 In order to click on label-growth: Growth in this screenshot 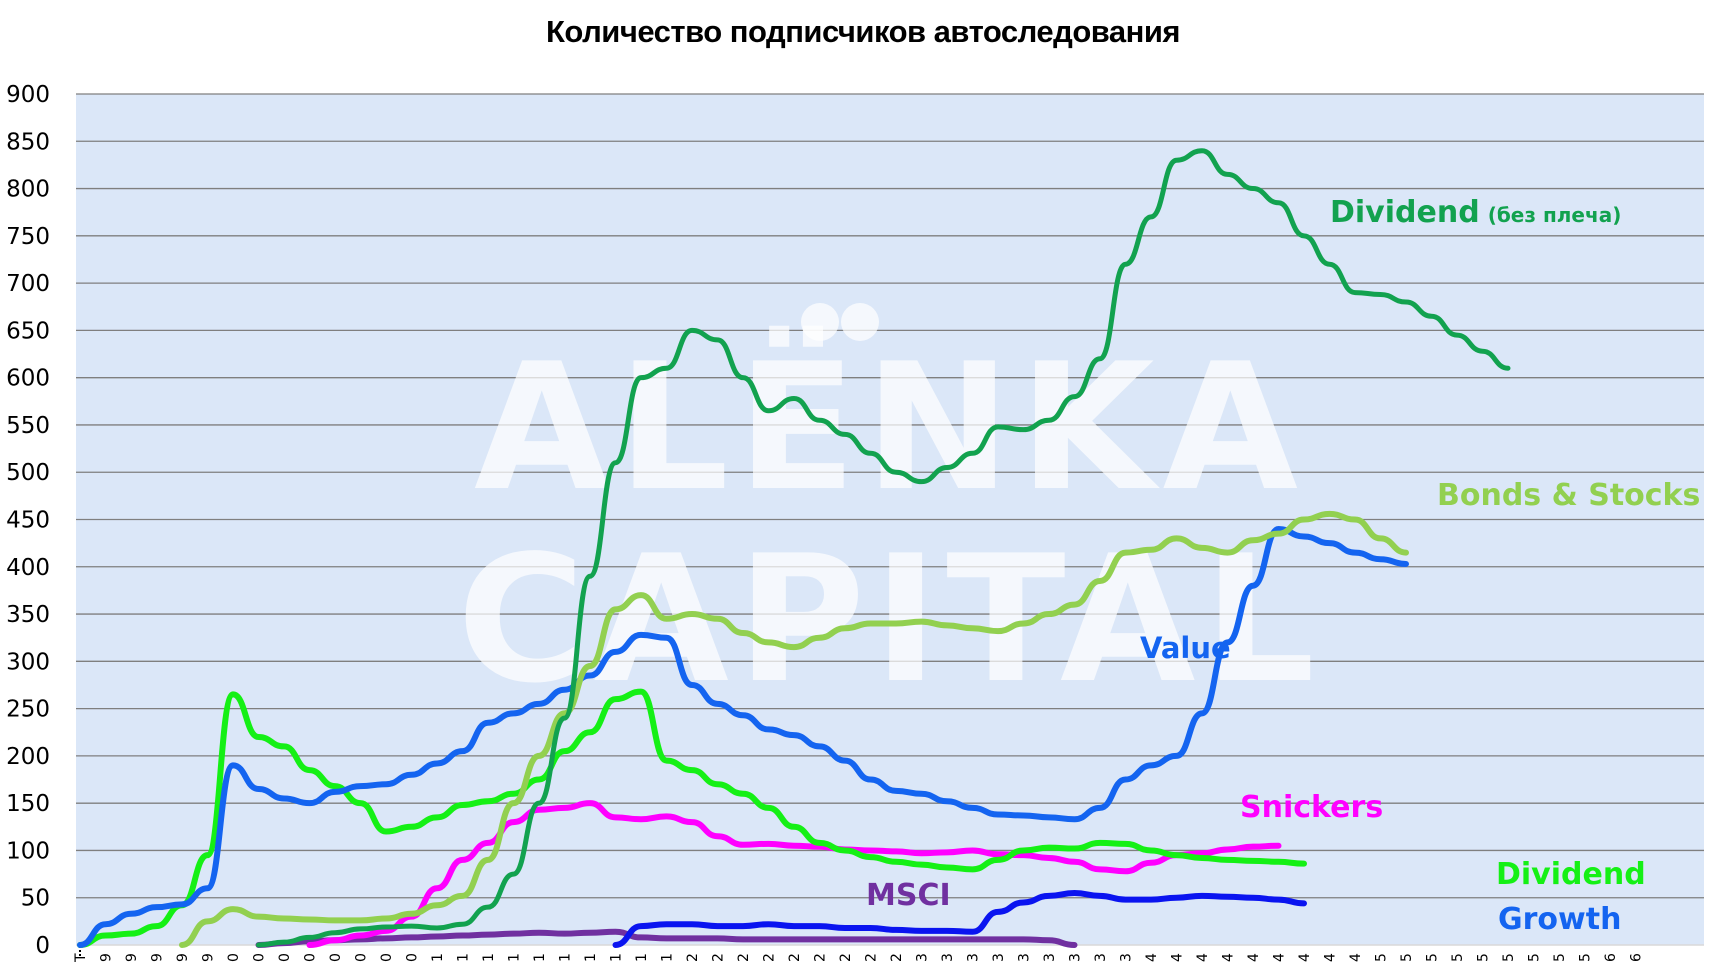, I will do `click(1559, 919)`.